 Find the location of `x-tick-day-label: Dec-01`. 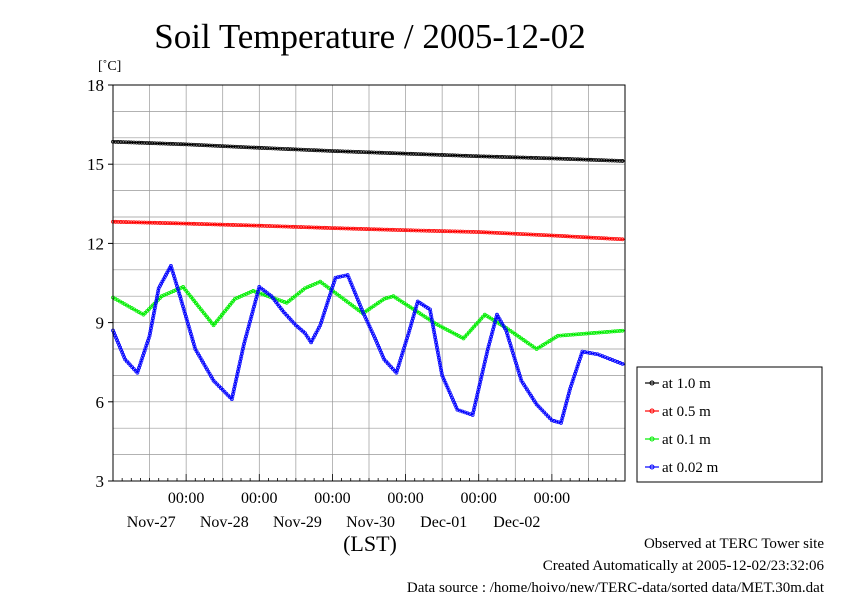

x-tick-day-label: Dec-01 is located at coordinates (443, 522).